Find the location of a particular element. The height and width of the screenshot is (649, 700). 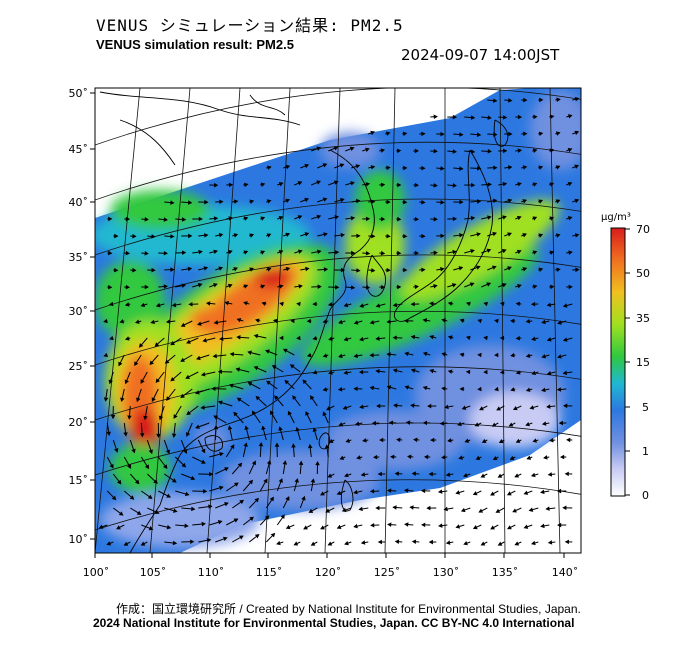

lat-label: 20˚ is located at coordinates (79, 422).